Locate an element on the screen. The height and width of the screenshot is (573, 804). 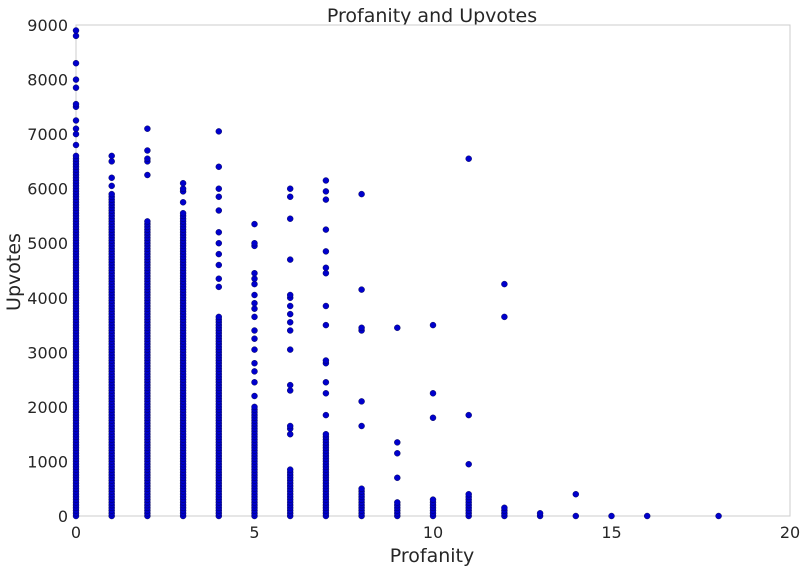
y-tick-label: 1000 is located at coordinates (47, 461).